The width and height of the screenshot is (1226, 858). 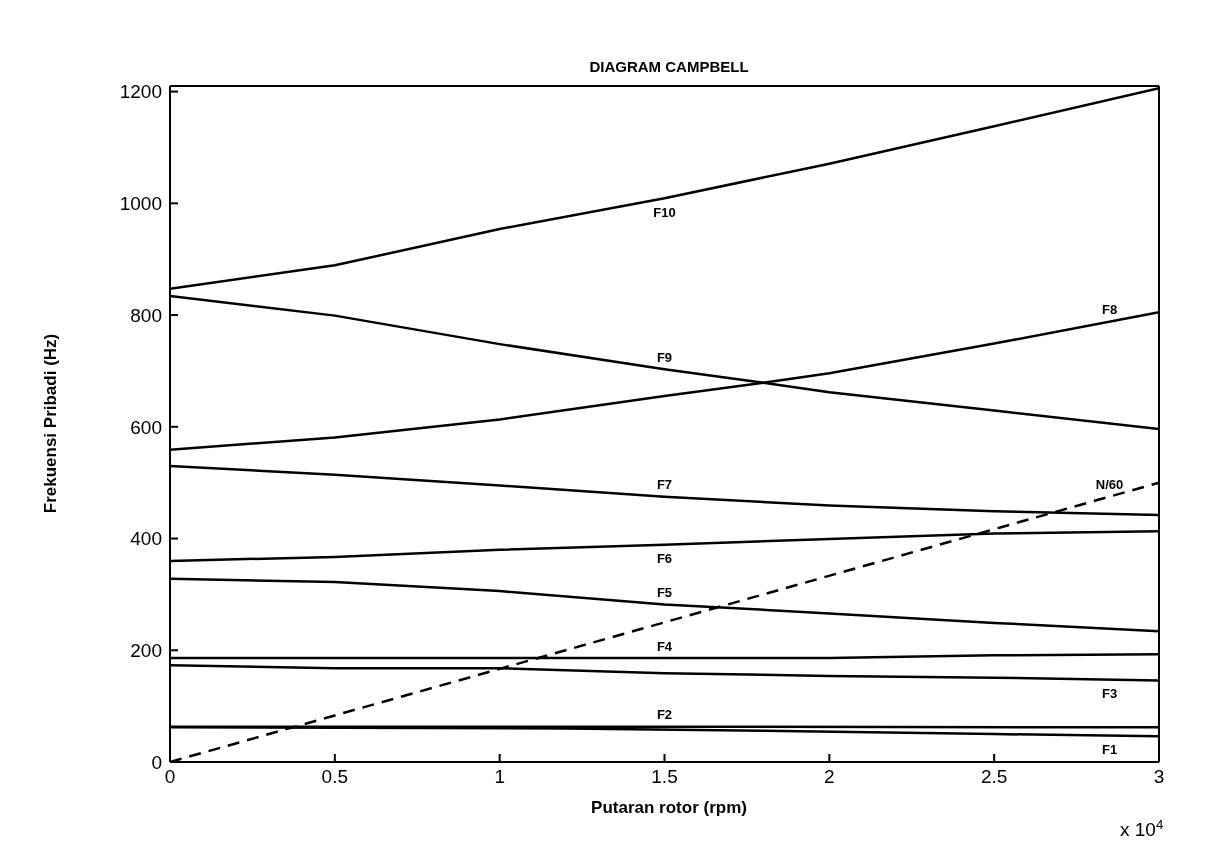 I want to click on series-label: F7, so click(x=664, y=485).